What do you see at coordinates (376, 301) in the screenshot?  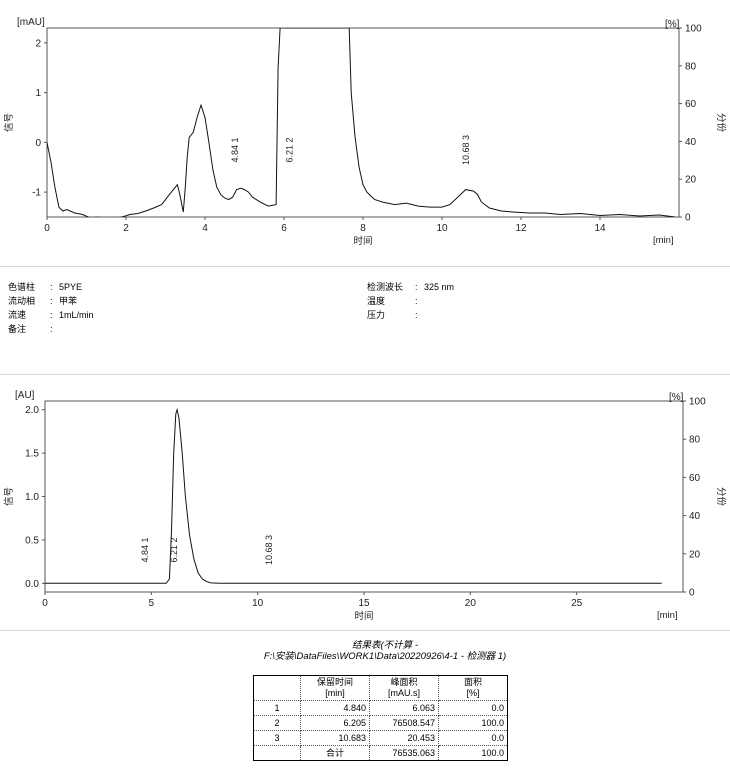 I see `condition-label: 温度` at bounding box center [376, 301].